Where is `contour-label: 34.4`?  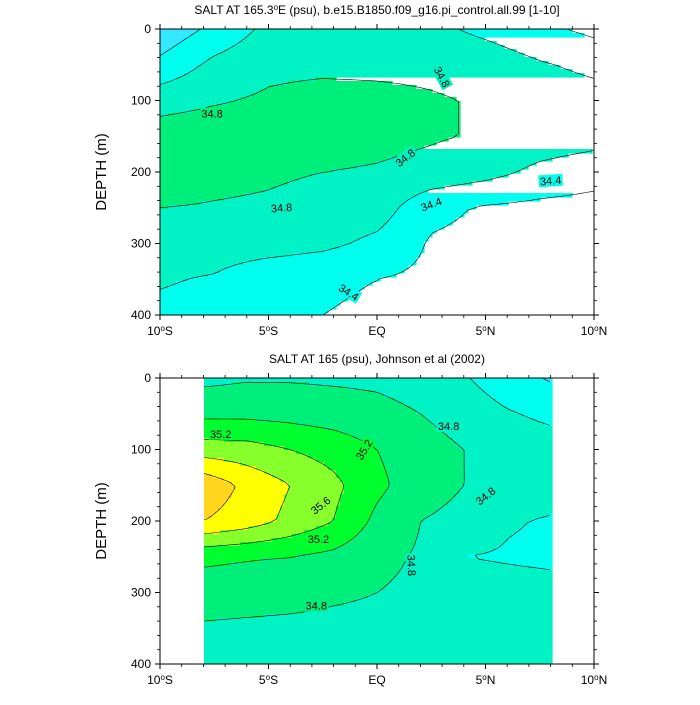 contour-label: 34.4 is located at coordinates (550, 180).